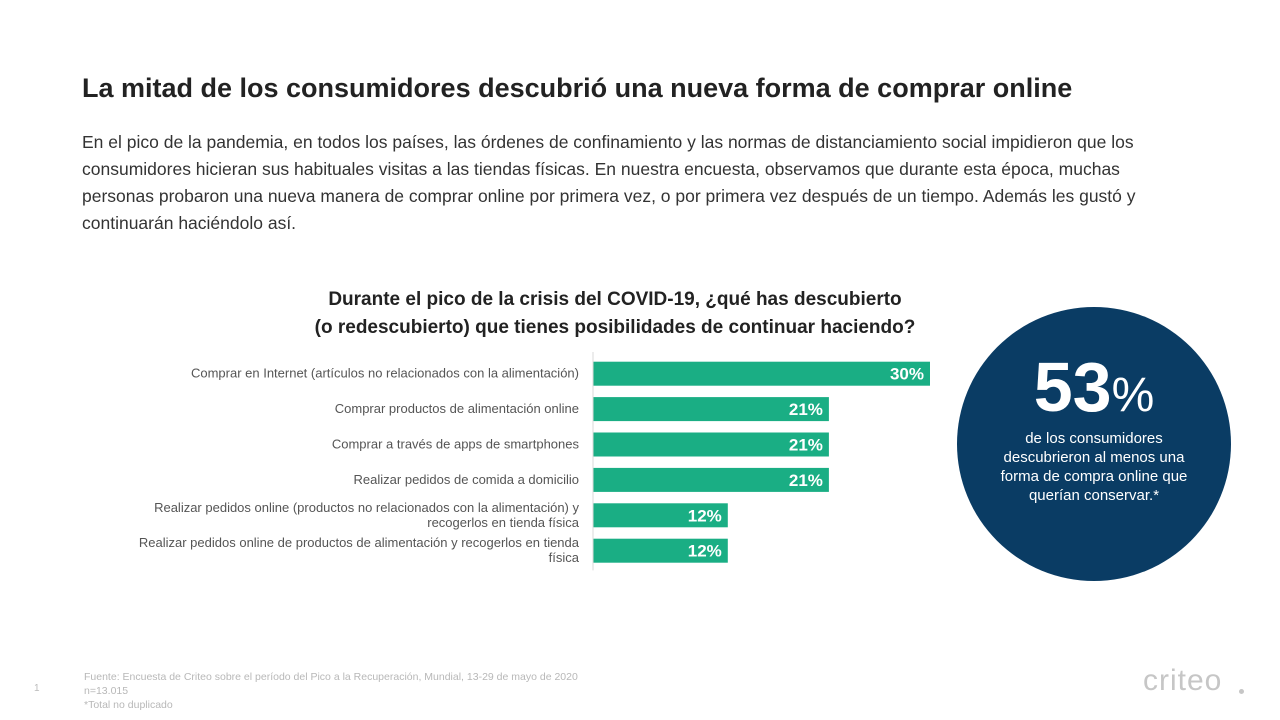 The width and height of the screenshot is (1280, 720). What do you see at coordinates (128, 705) in the screenshot?
I see `footnote-note: *Total no duplicado` at bounding box center [128, 705].